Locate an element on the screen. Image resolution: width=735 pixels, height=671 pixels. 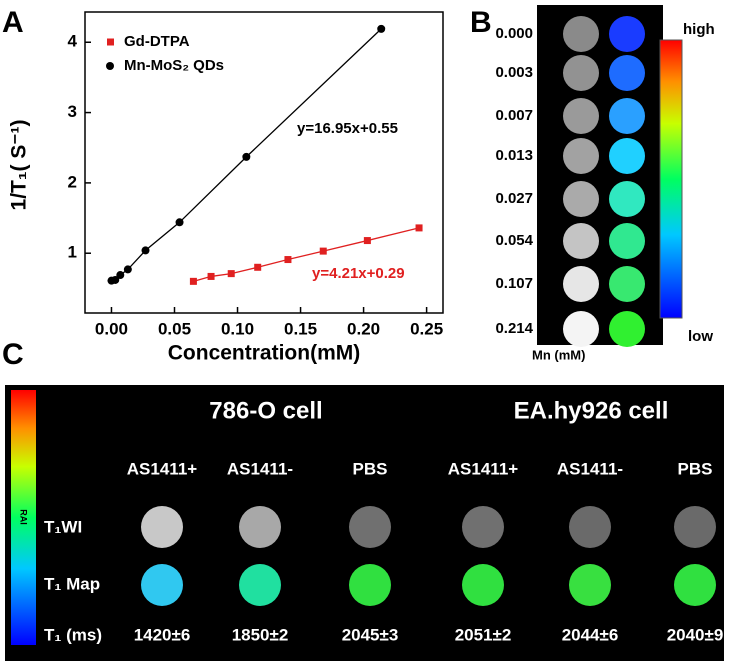
concentration-label: 0.054 is located at coordinates (514, 240).